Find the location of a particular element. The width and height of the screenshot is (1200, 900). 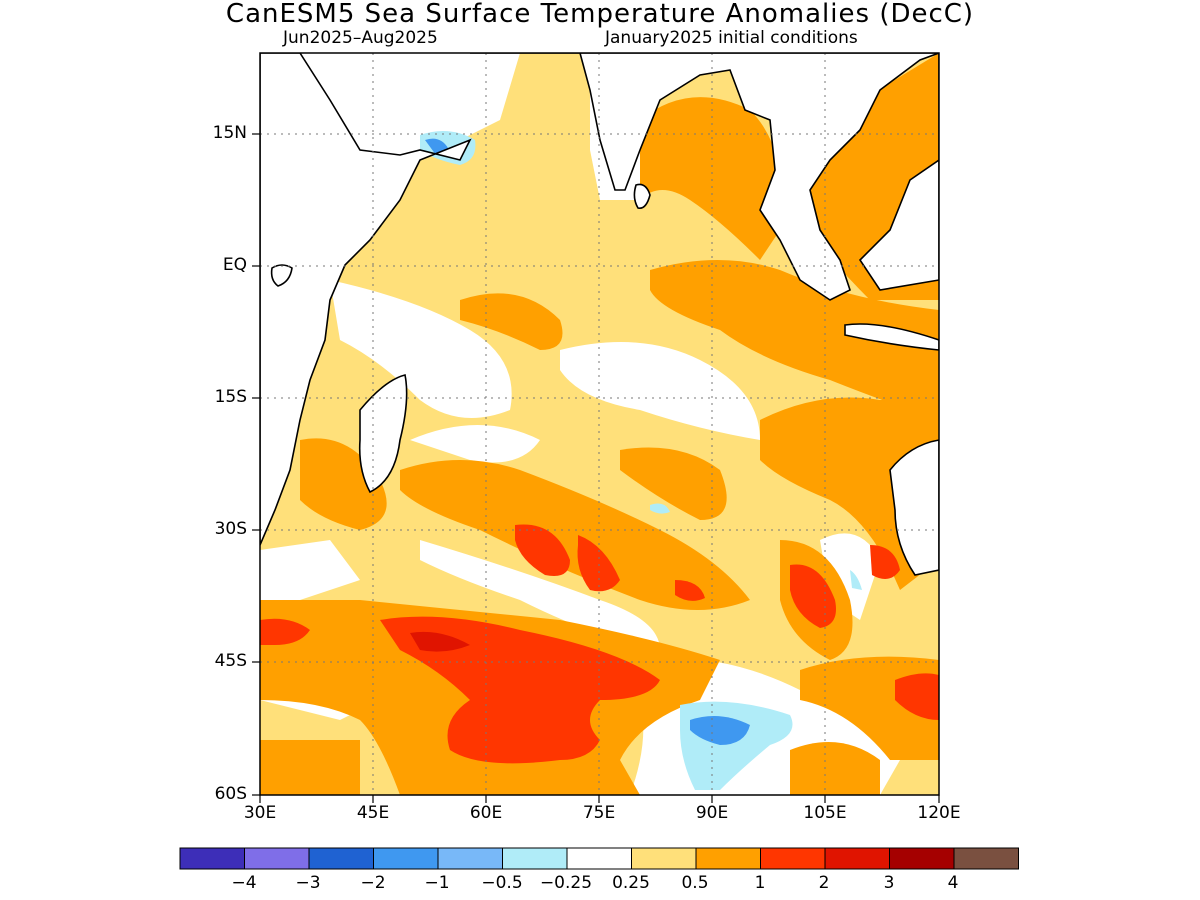

lon-label-45e: 45E is located at coordinates (373, 813).